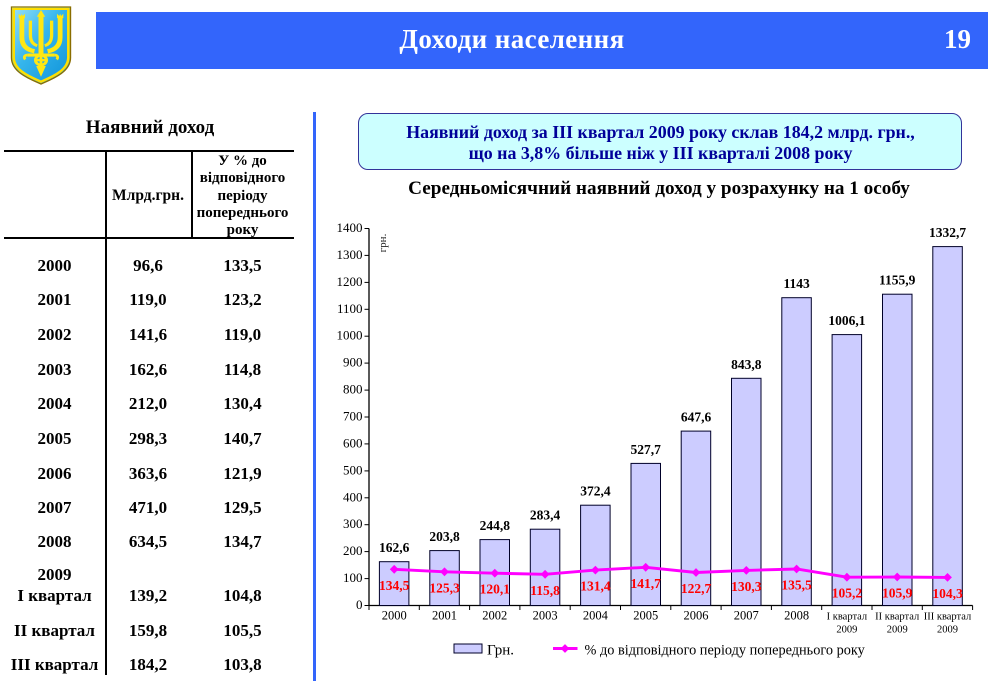 The image size is (988, 685). Describe the element at coordinates (646, 583) in the screenshot. I see `svg-text: 141,7` at that location.